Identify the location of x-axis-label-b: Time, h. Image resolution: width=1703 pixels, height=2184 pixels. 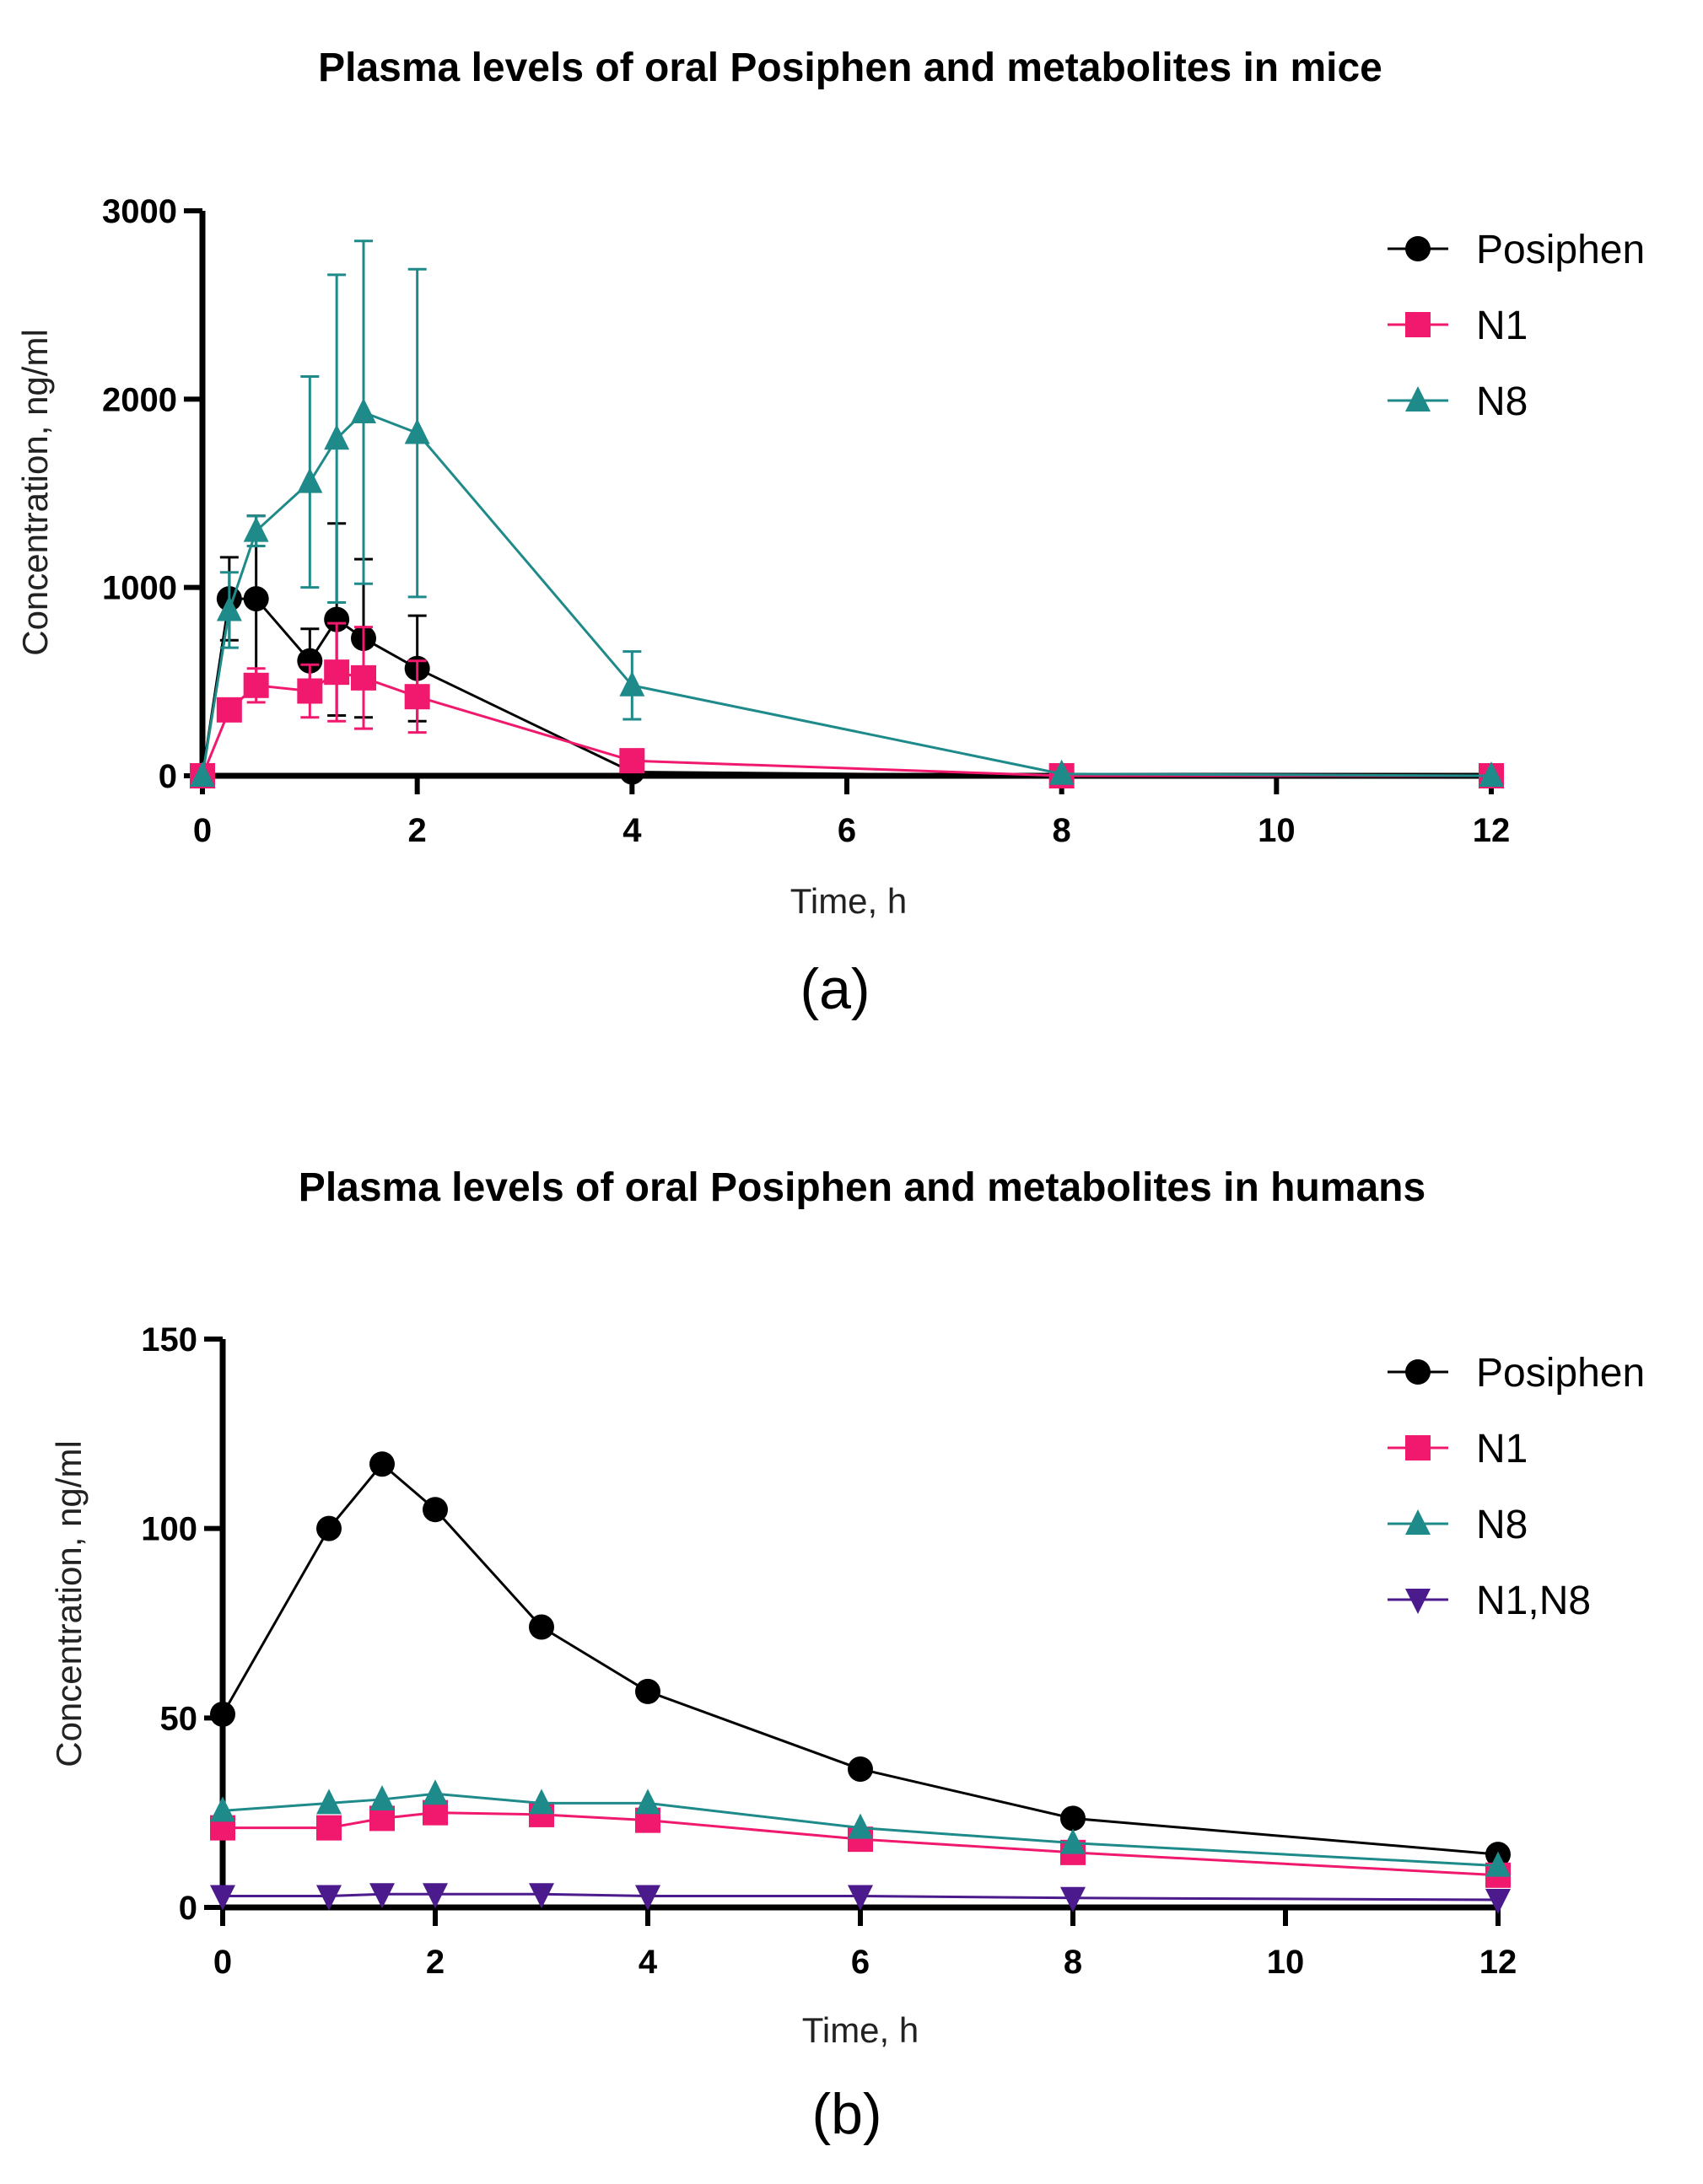
(860, 2030).